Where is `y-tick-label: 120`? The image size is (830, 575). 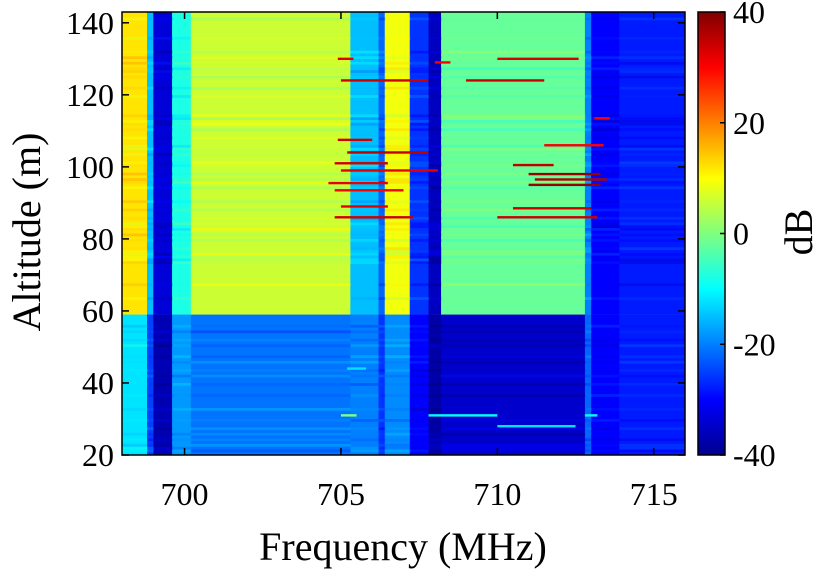 y-tick-label: 120 is located at coordinates (90, 95).